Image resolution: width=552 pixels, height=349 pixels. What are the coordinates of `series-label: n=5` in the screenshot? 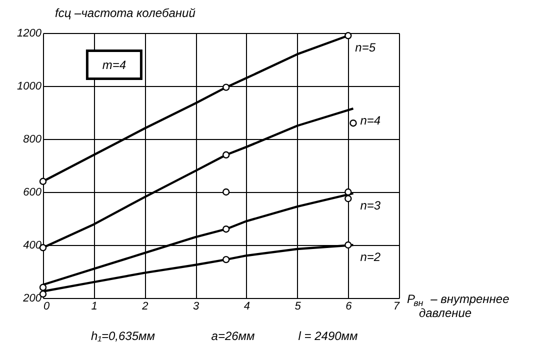 It's located at (365, 47).